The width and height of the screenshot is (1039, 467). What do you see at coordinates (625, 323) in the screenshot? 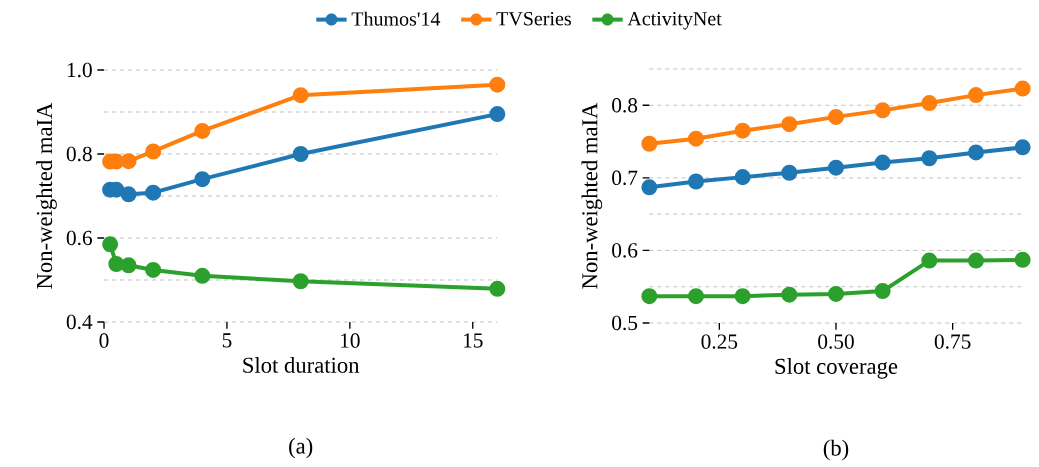
I see `y-tick-label: 0.5` at bounding box center [625, 323].